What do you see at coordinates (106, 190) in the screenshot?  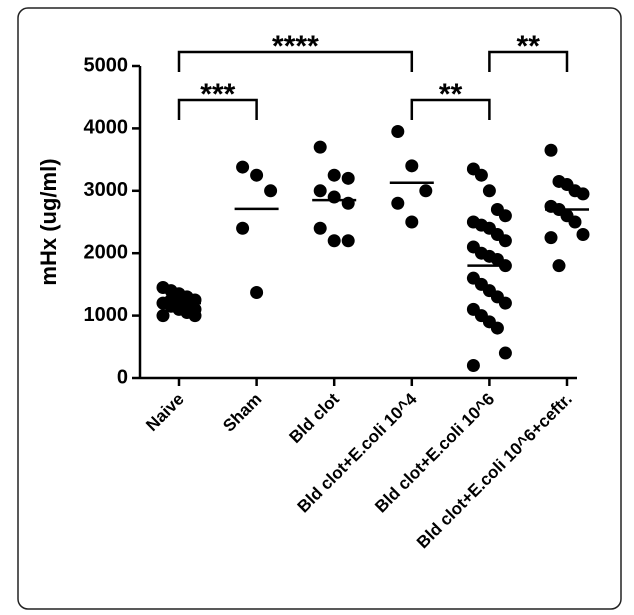 I see `y-tick-label: 3000` at bounding box center [106, 190].